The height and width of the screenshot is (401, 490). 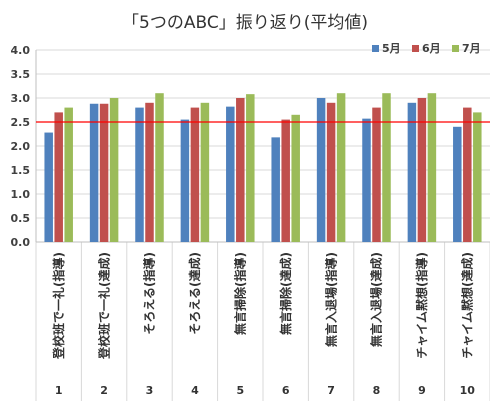 What do you see at coordinates (421, 305) in the screenshot?
I see `category-label: チャイム黙想(指導)` at bounding box center [421, 305].